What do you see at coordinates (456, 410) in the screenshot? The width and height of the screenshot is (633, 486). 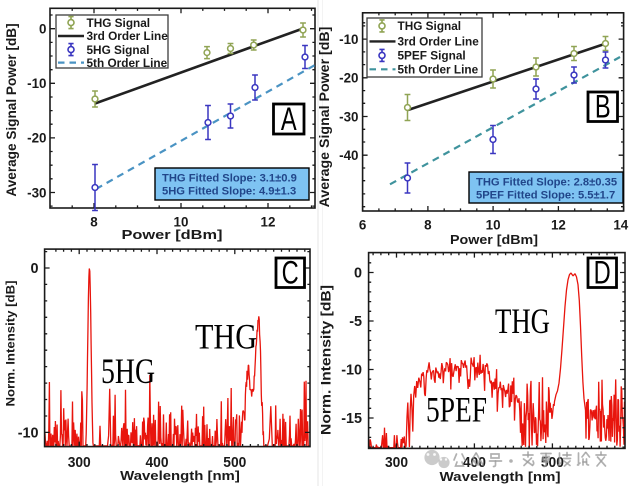 I see `svg-text: 5PEF` at bounding box center [456, 410].